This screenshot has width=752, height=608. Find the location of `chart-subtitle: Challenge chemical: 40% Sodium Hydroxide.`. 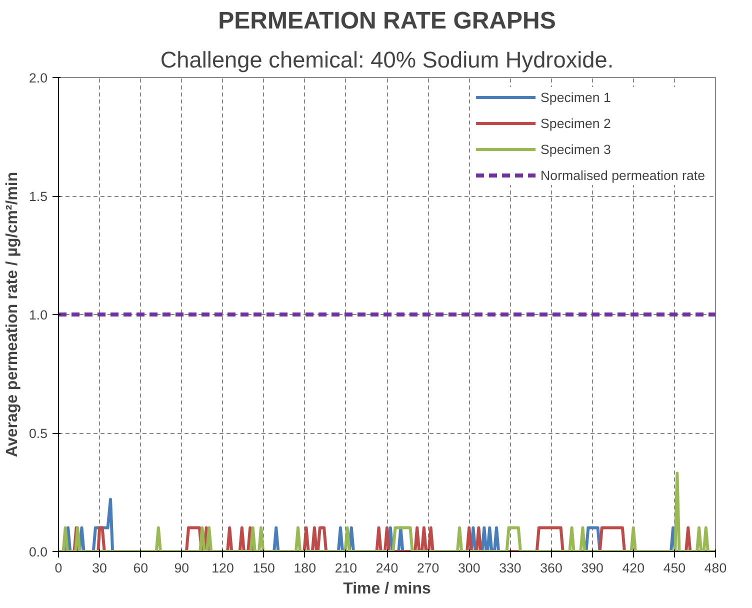

chart-subtitle: Challenge chemical: 40% Sodium Hydroxide. is located at coordinates (387, 59).